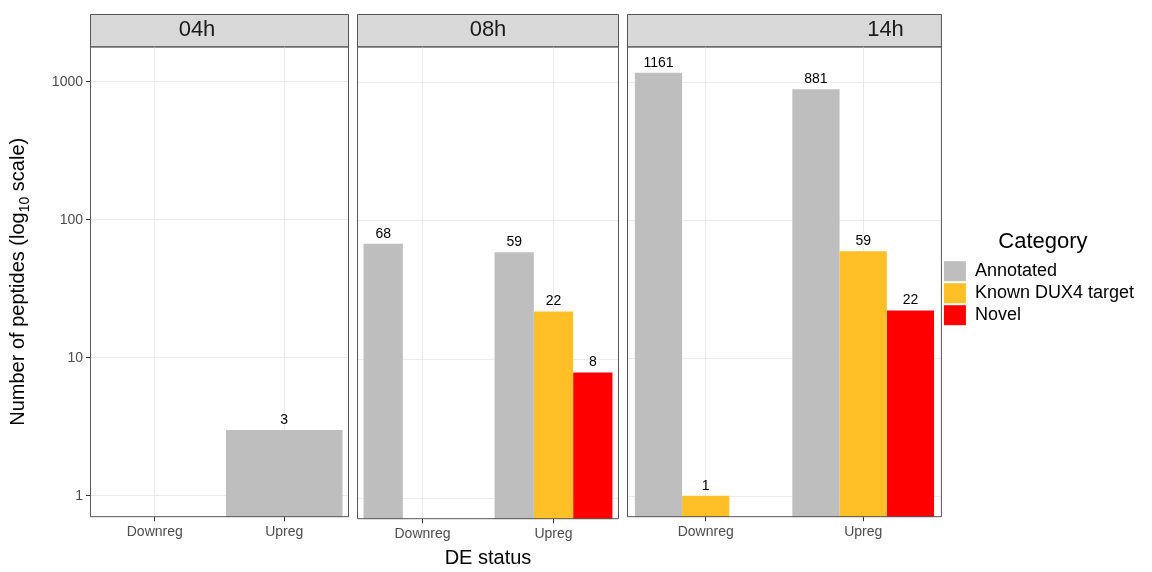  What do you see at coordinates (1043, 240) in the screenshot?
I see `legend-title: Category` at bounding box center [1043, 240].